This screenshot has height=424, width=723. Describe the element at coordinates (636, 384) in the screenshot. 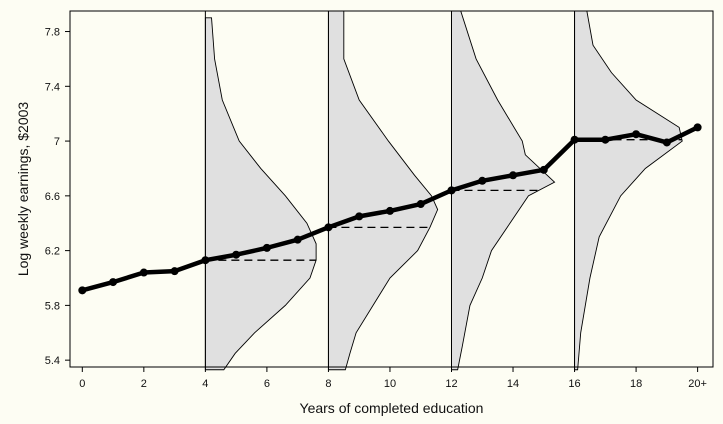

I see `x-tick-label: 18` at that location.